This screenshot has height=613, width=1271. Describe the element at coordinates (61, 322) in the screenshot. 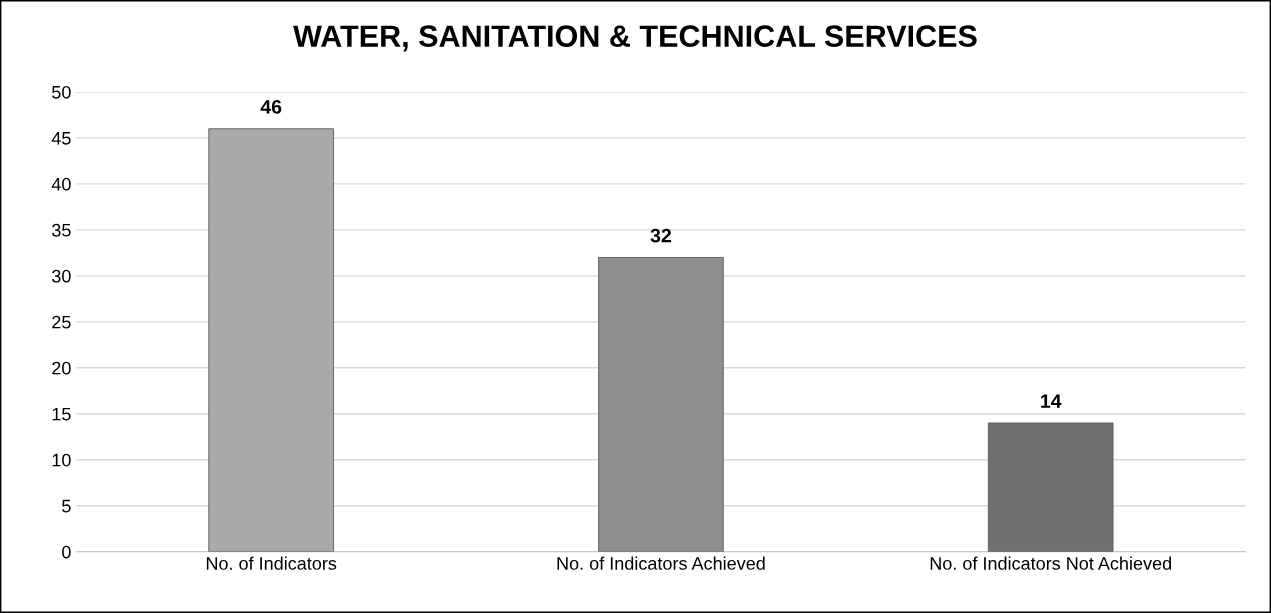

I see `y-tick-label: 25` at that location.